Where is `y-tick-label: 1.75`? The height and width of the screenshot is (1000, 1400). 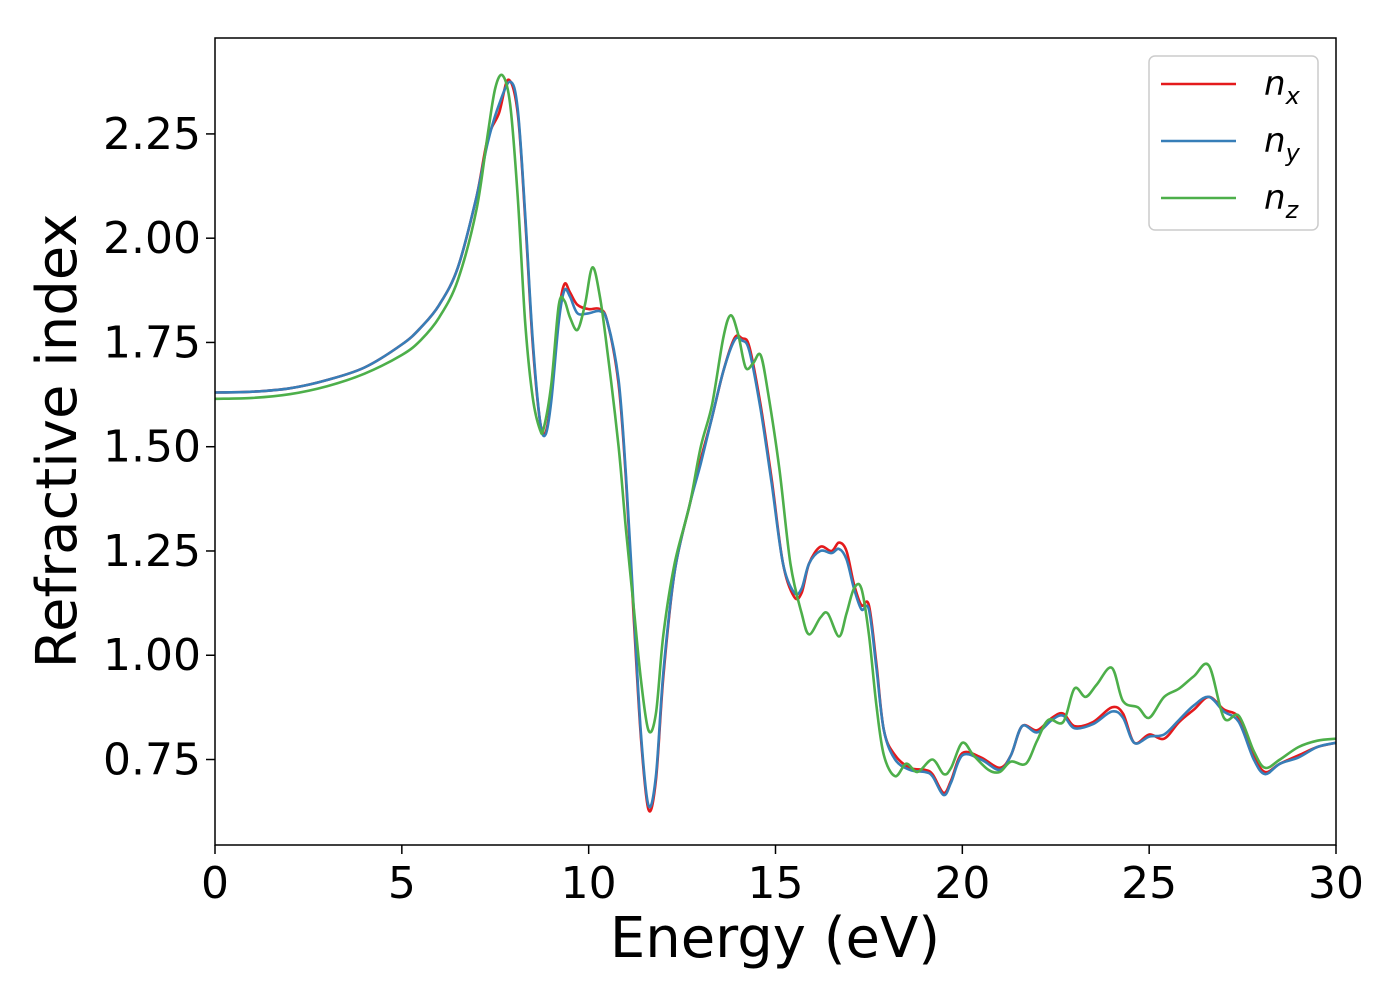
y-tick-label: 1.75 is located at coordinates (152, 342).